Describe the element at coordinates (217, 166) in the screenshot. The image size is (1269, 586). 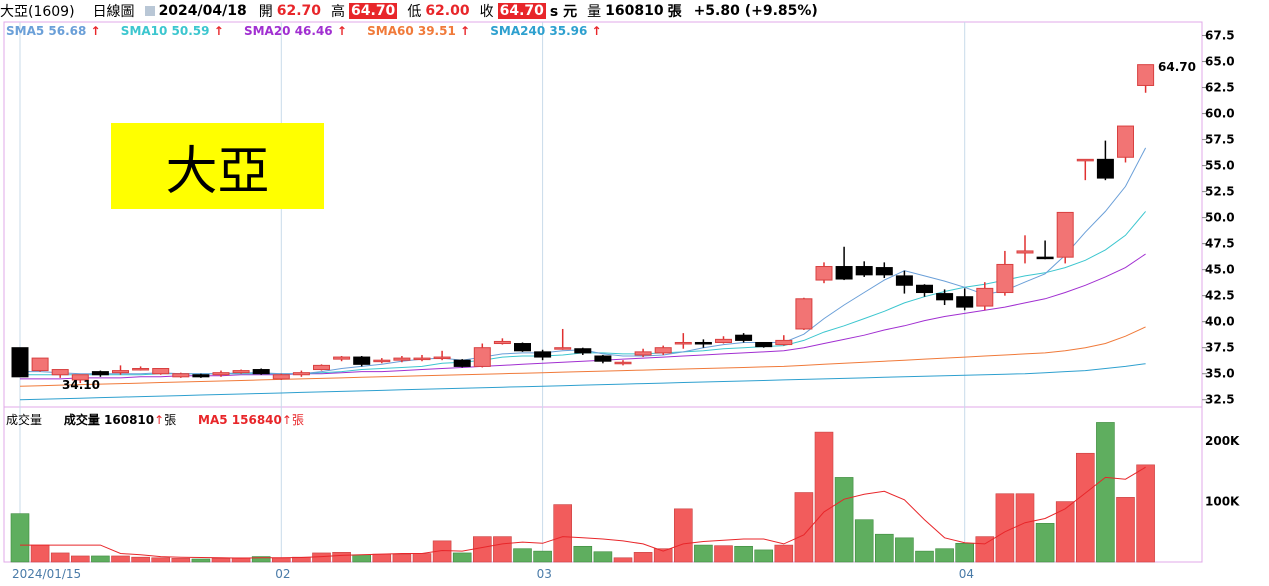
I see `title-box: 大亞` at that location.